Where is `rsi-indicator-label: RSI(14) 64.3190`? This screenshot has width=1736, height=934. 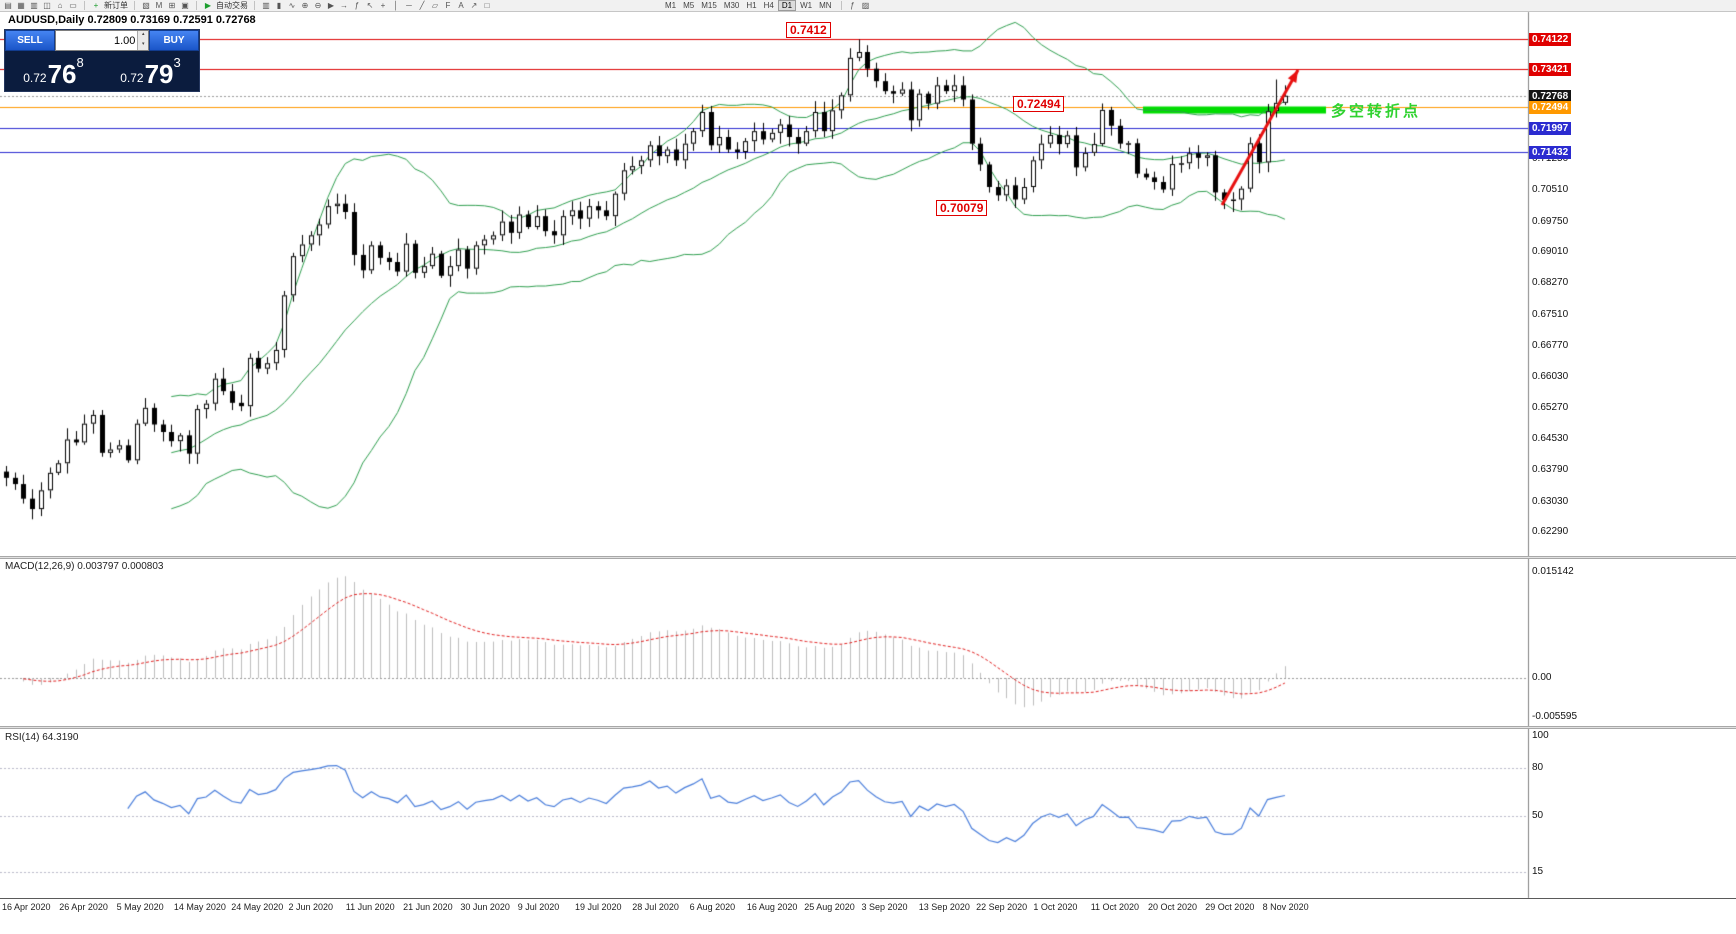
rsi-indicator-label: RSI(14) 64.3190 is located at coordinates (42, 737).